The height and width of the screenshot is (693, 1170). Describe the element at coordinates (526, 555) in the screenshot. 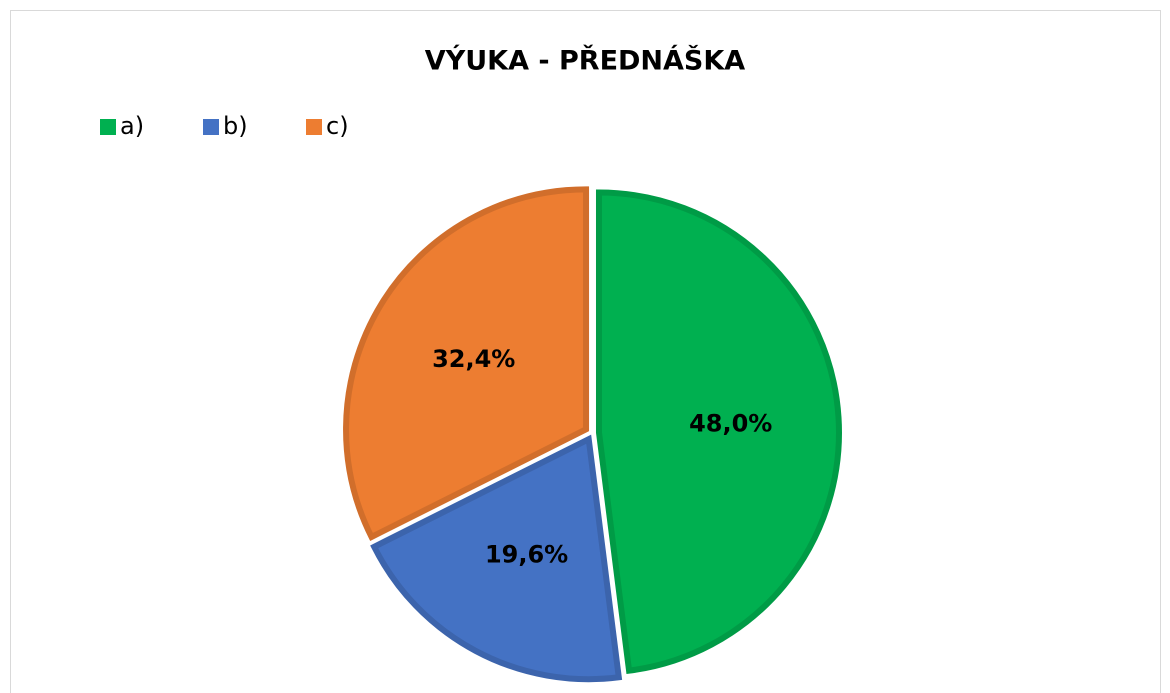

I see `data-label: 19,6%` at that location.